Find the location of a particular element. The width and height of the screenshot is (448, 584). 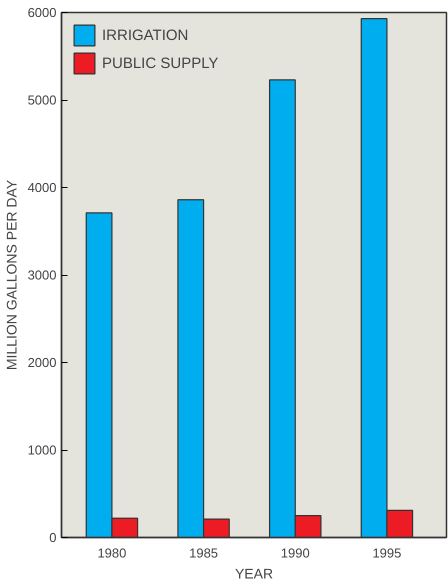

legend-label: PUBLIC SUPPLY is located at coordinates (160, 63).